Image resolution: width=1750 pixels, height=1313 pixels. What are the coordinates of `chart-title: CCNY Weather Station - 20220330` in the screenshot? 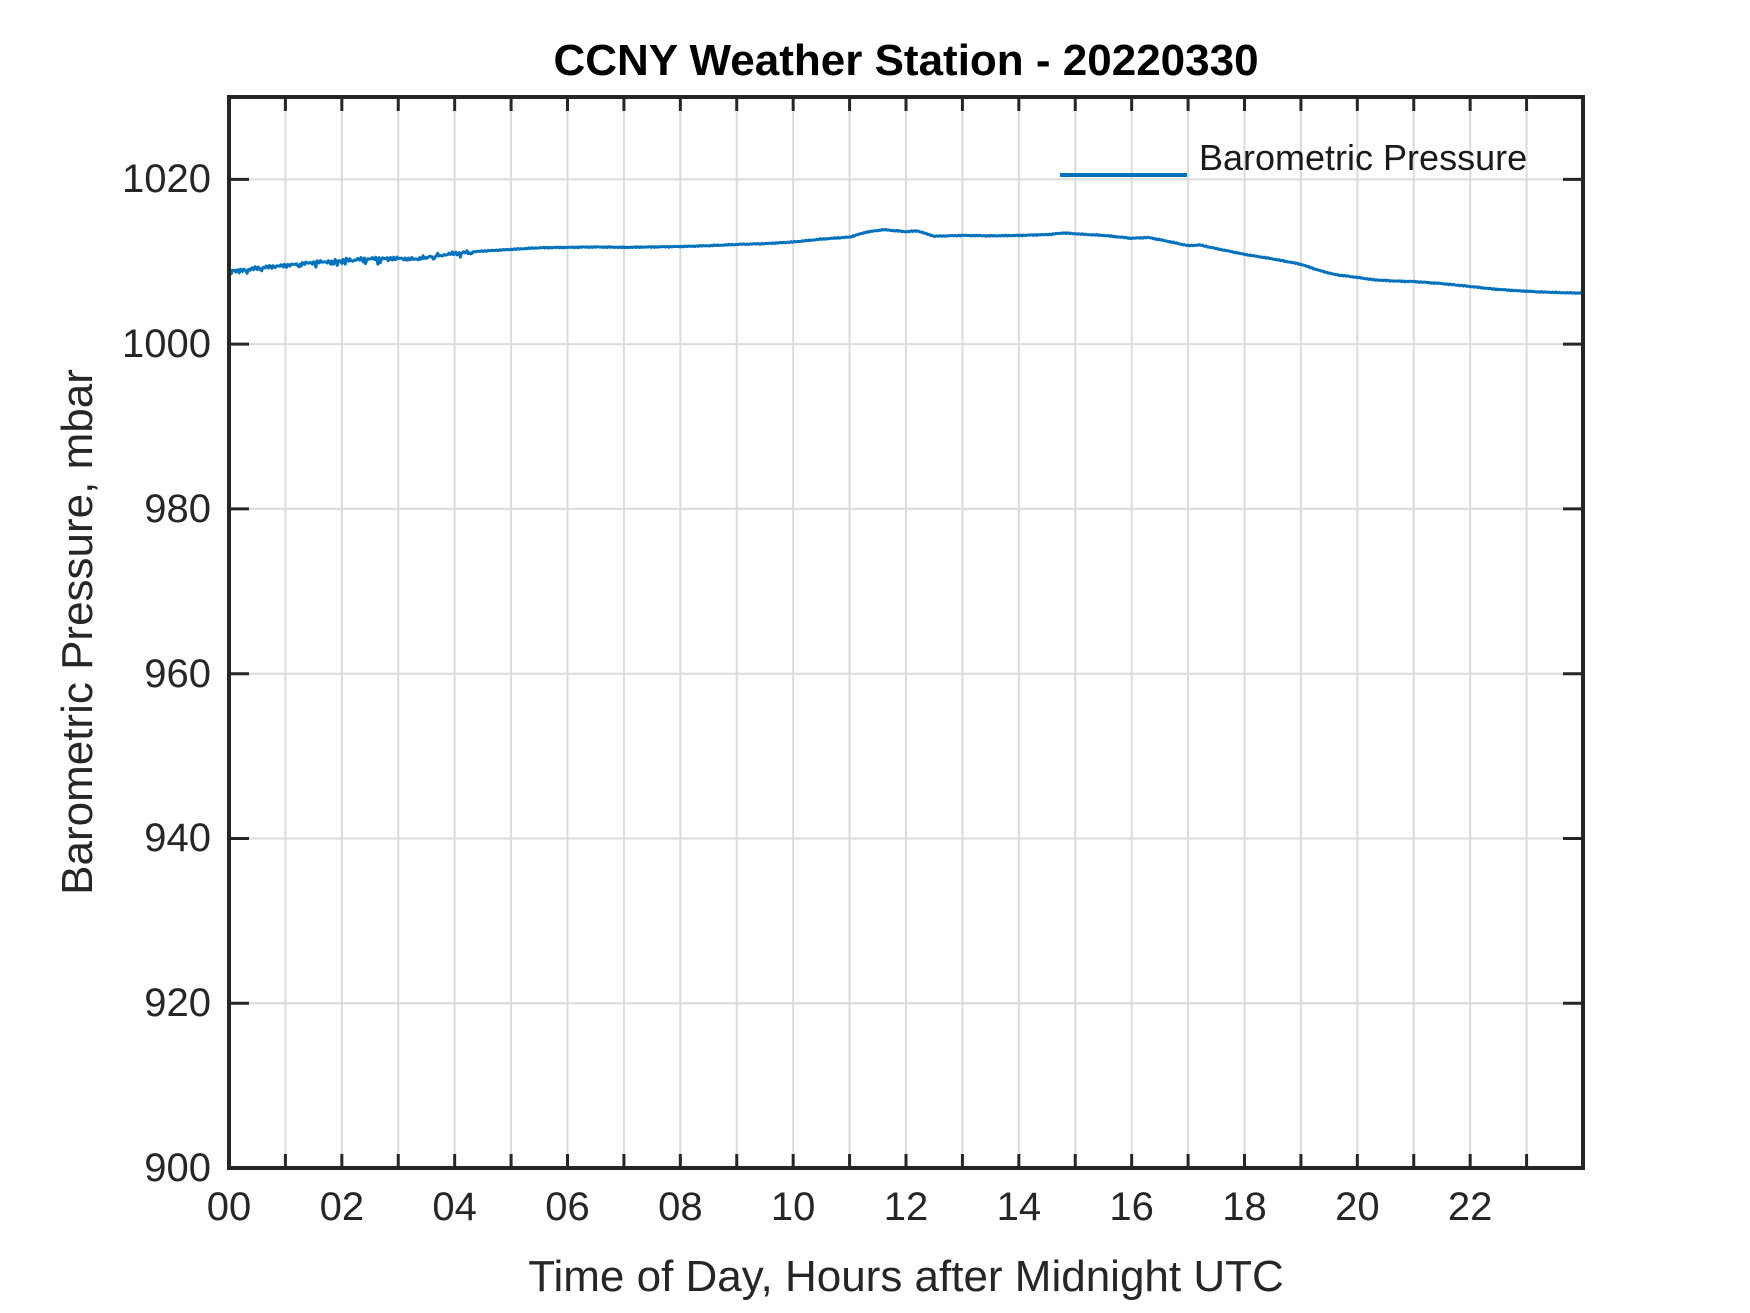 It's located at (906, 60).